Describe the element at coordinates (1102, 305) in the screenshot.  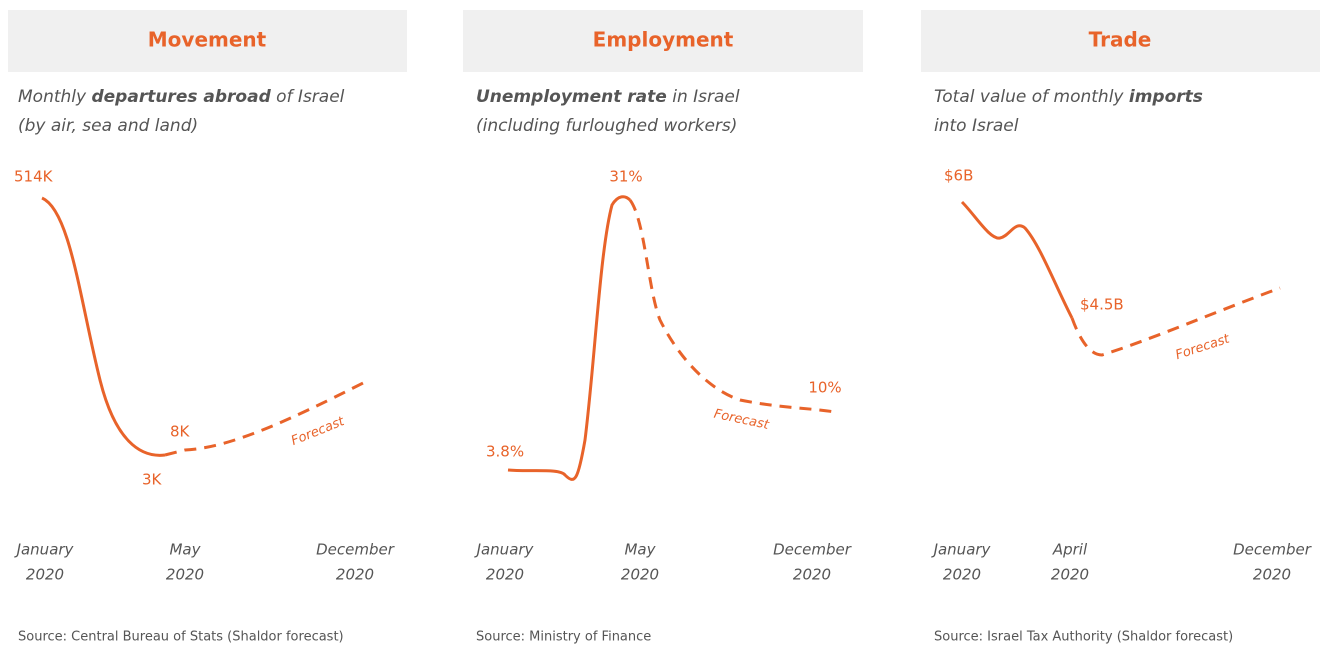
I see `point-label: $4.5B` at that location.